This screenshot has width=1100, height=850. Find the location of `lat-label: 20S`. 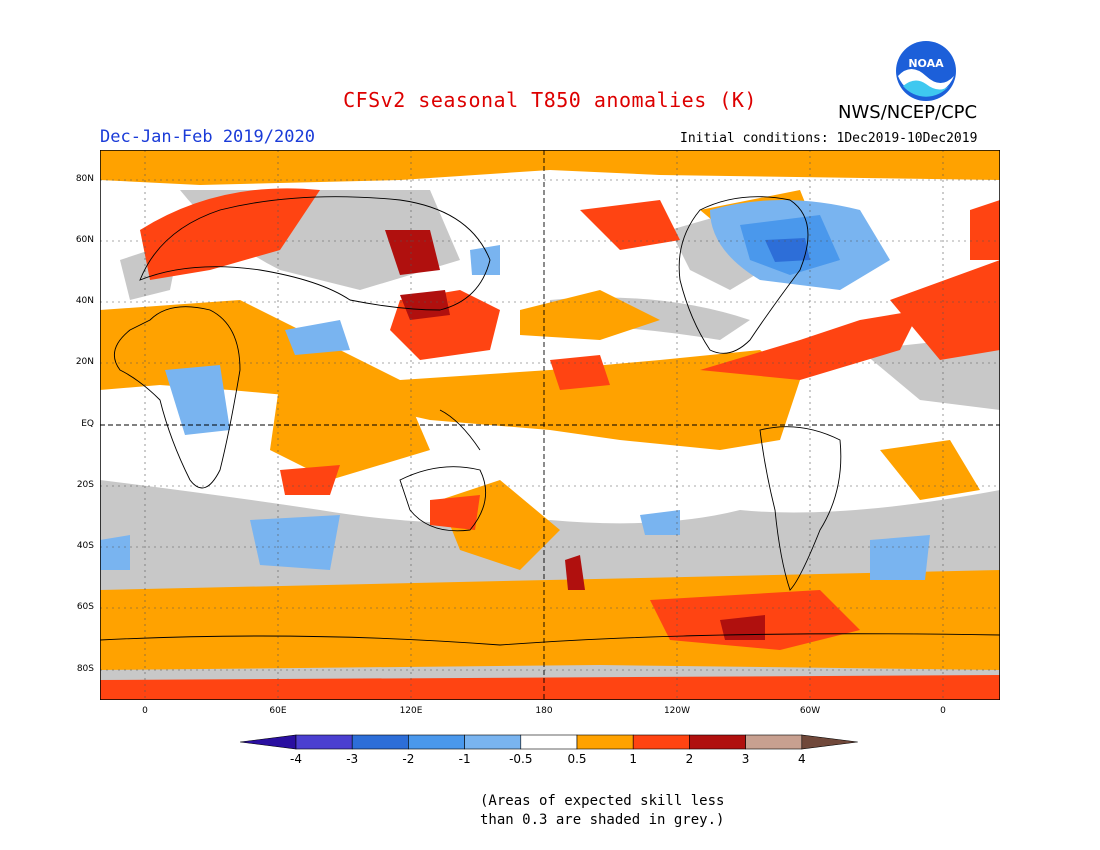

lat-label: 20S is located at coordinates (85, 485).